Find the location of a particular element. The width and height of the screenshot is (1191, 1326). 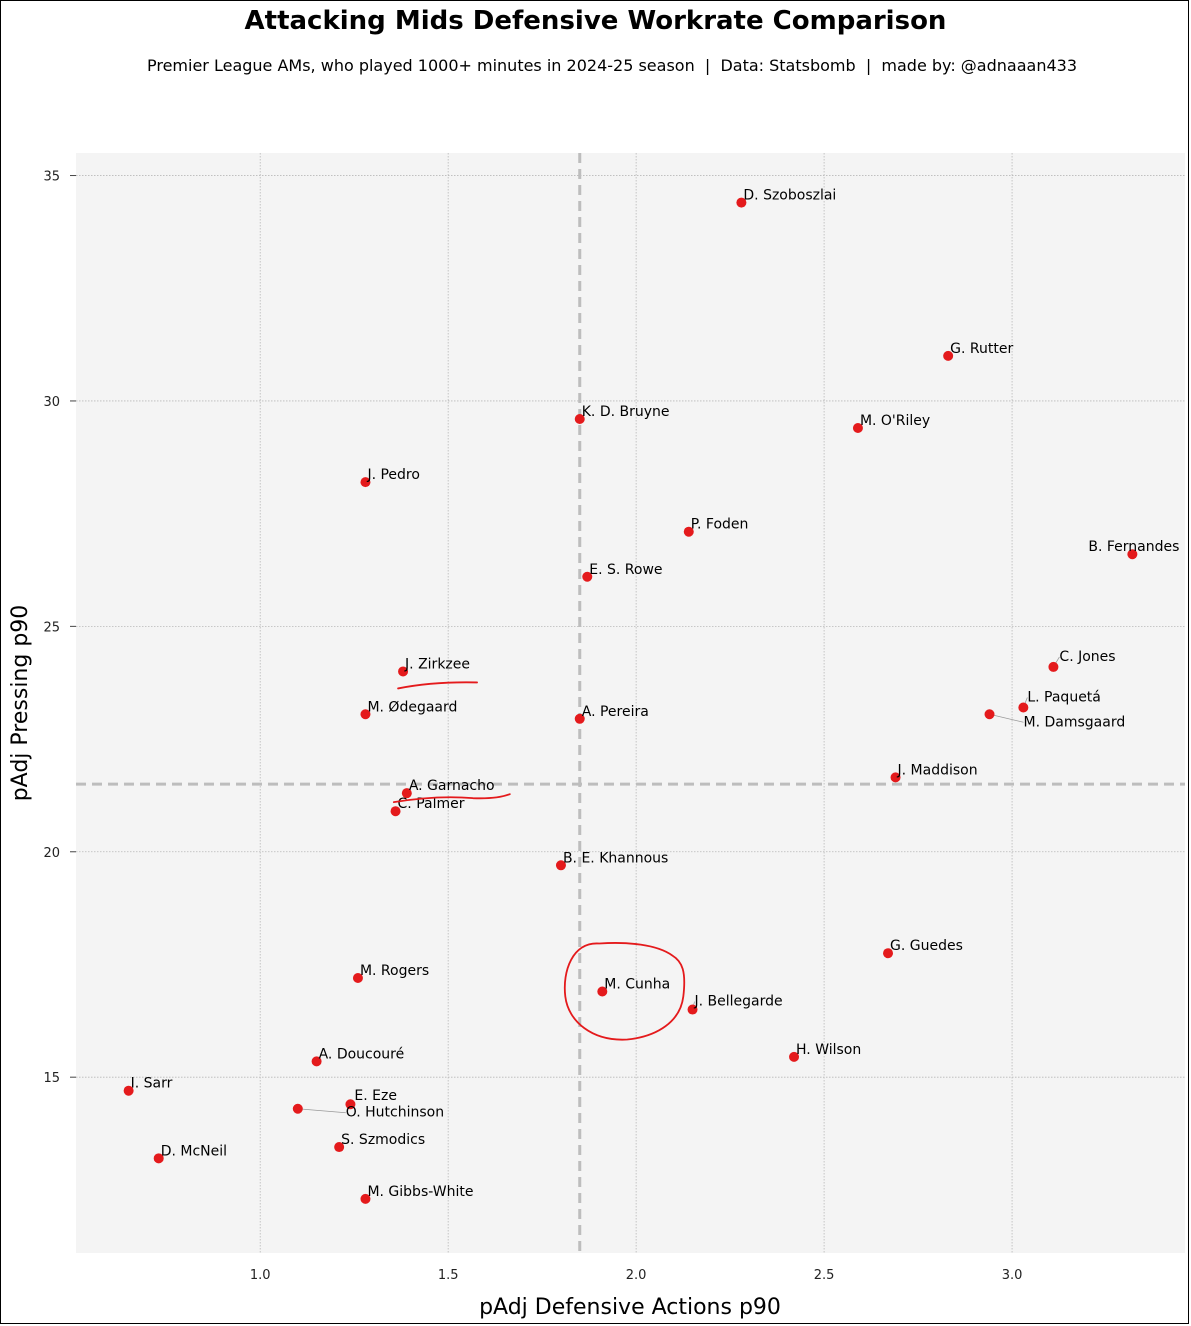

point-label-a-doucour: A. Doucouré is located at coordinates (362, 1054).